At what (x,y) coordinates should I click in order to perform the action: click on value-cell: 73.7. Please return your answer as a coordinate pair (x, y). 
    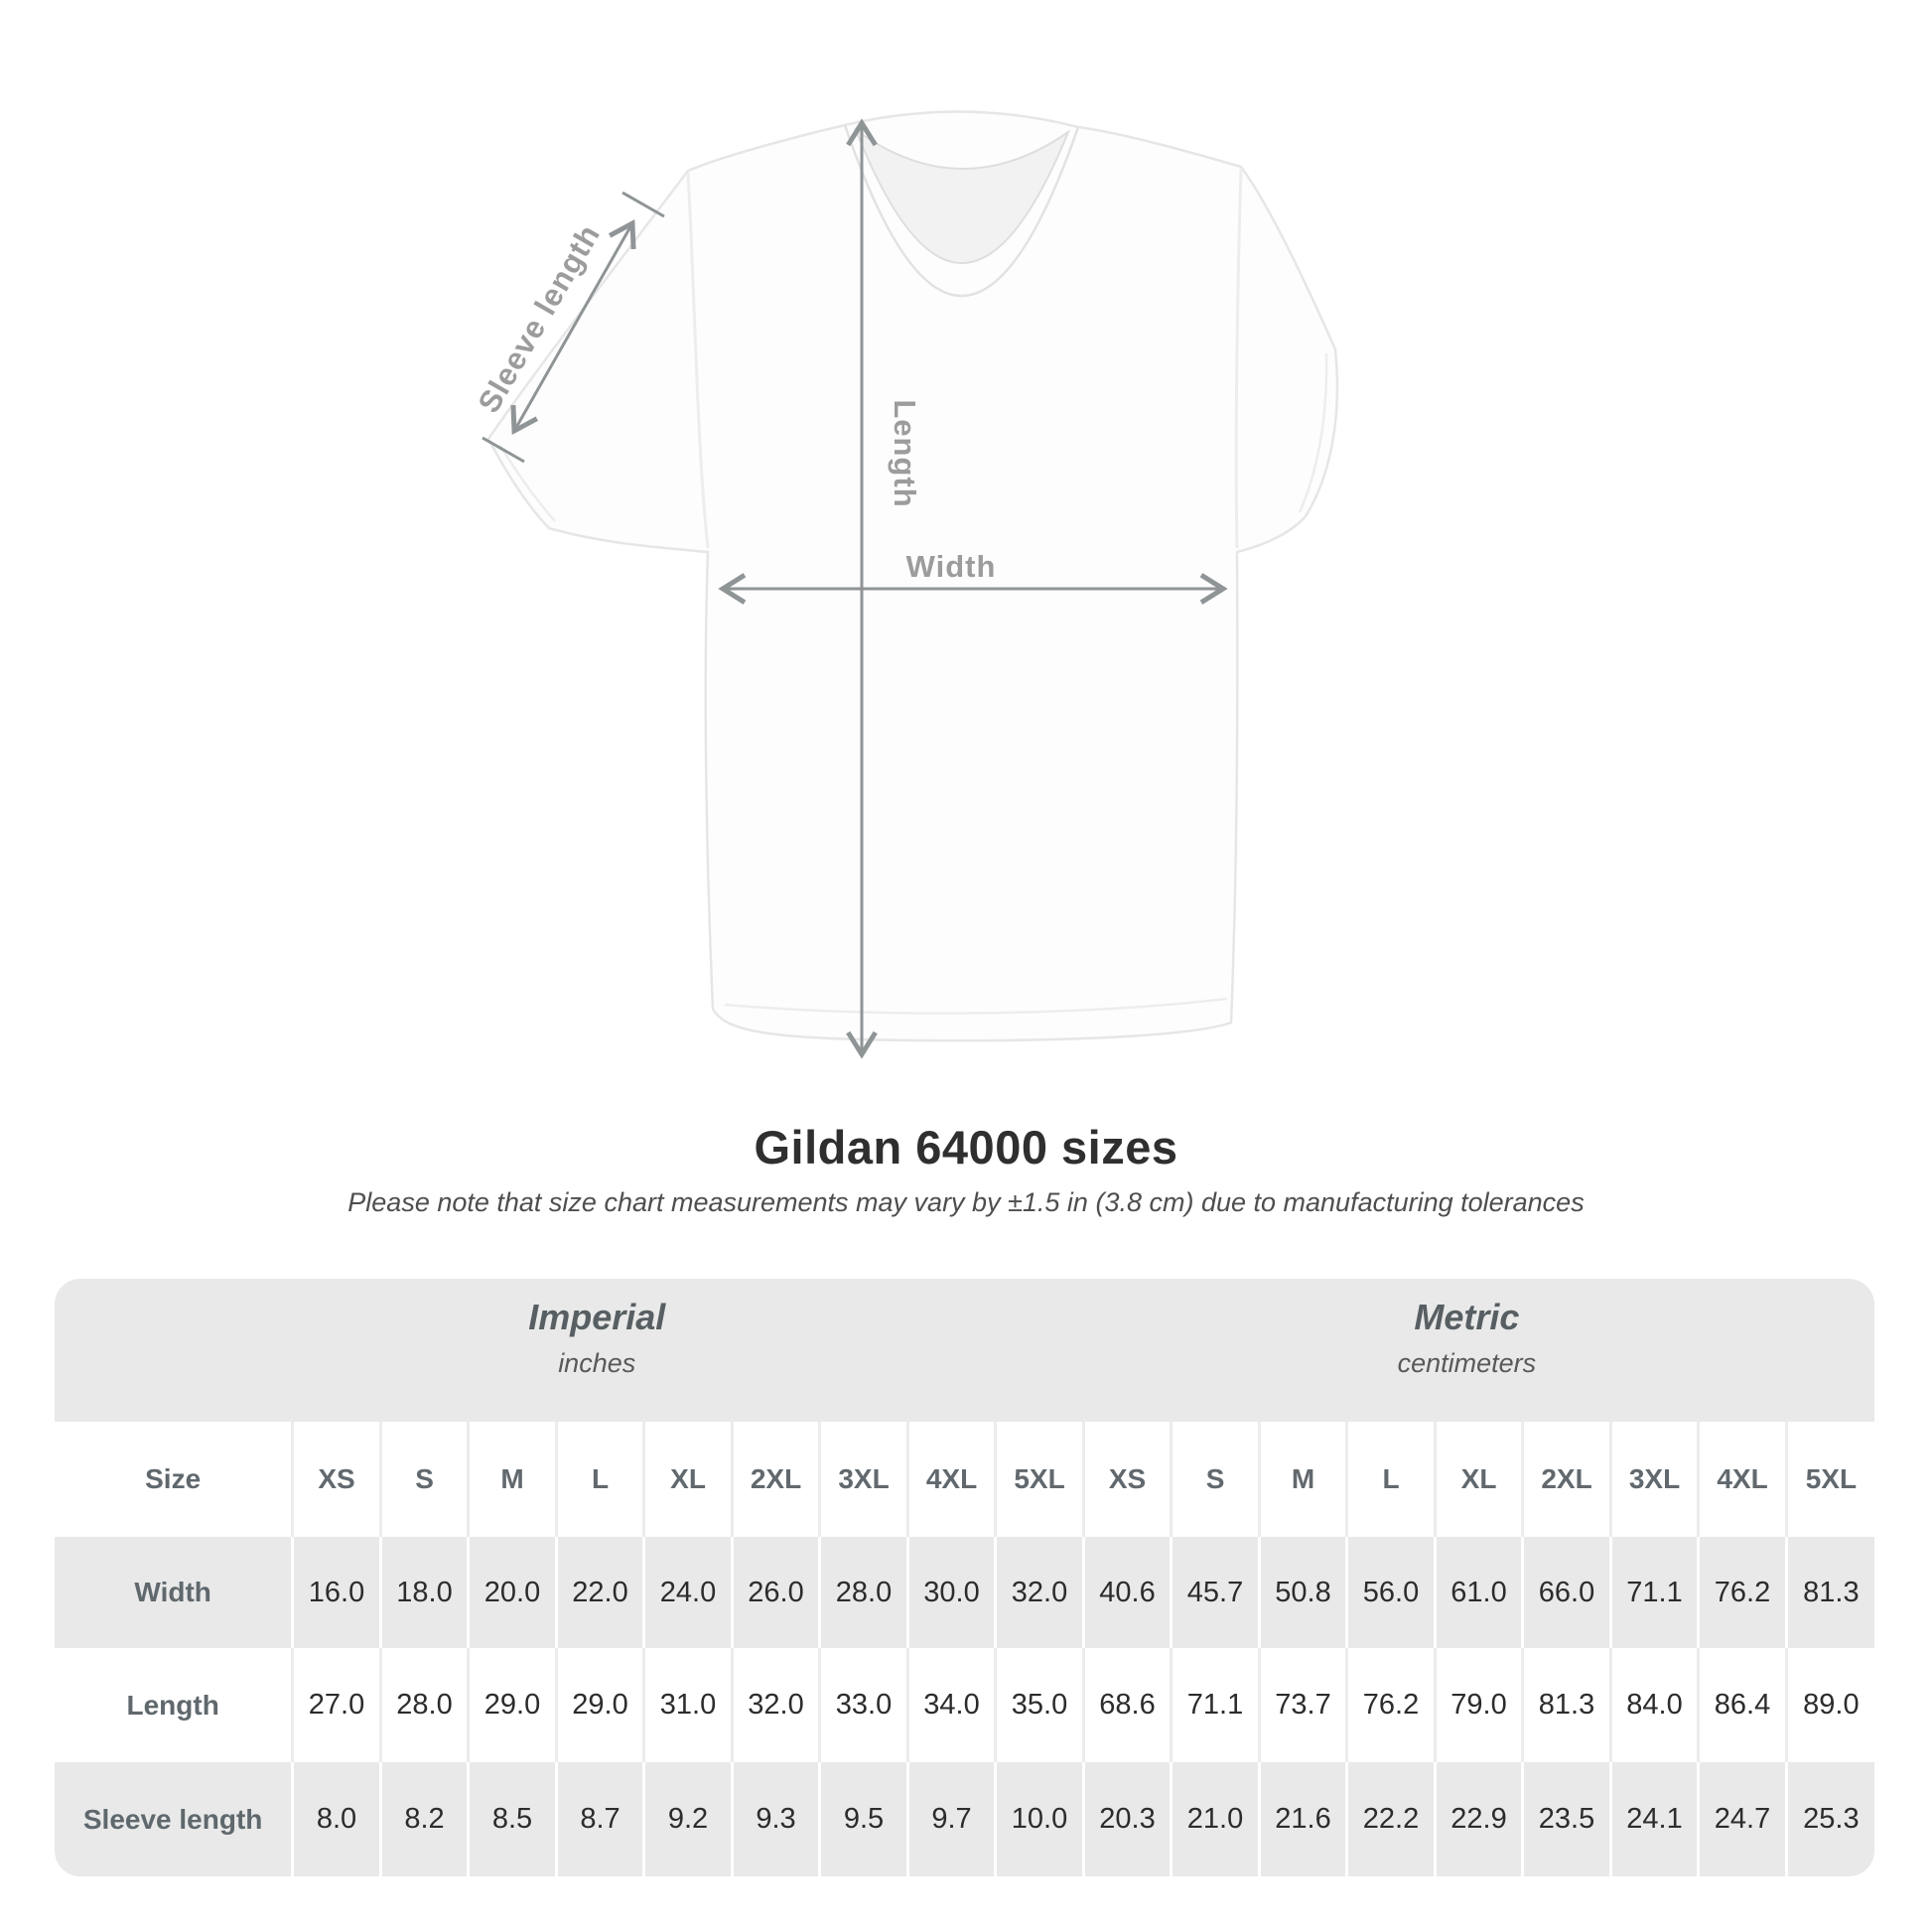
    Looking at the image, I should click on (1302, 1705).